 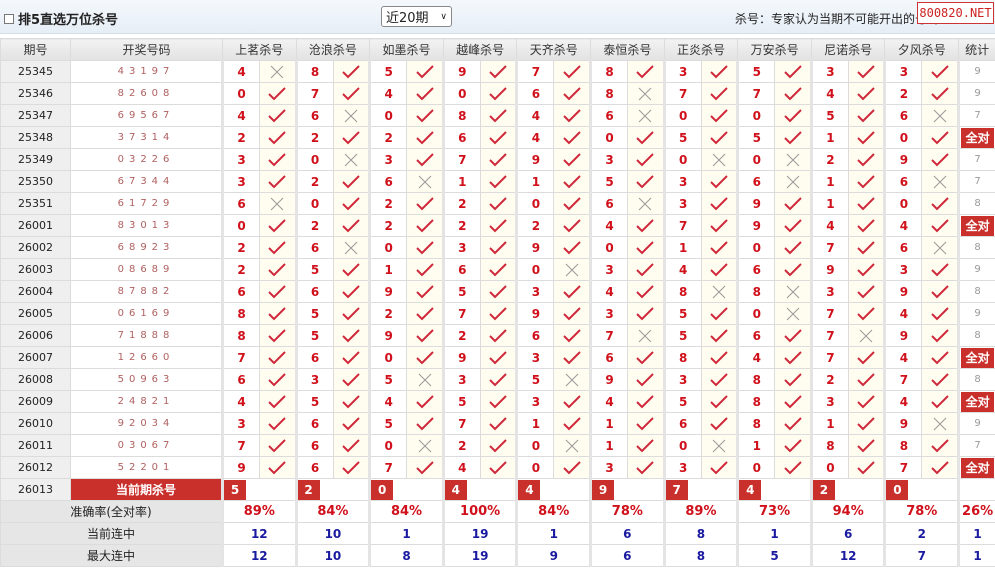 I want to click on draw-number-cell: 24821, so click(x=146, y=401).